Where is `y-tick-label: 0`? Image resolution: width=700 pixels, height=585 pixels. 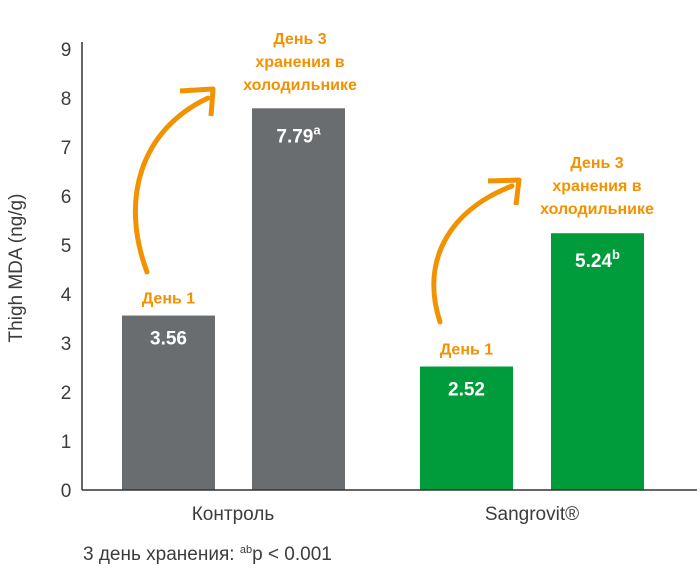 y-tick-label: 0 is located at coordinates (66, 491).